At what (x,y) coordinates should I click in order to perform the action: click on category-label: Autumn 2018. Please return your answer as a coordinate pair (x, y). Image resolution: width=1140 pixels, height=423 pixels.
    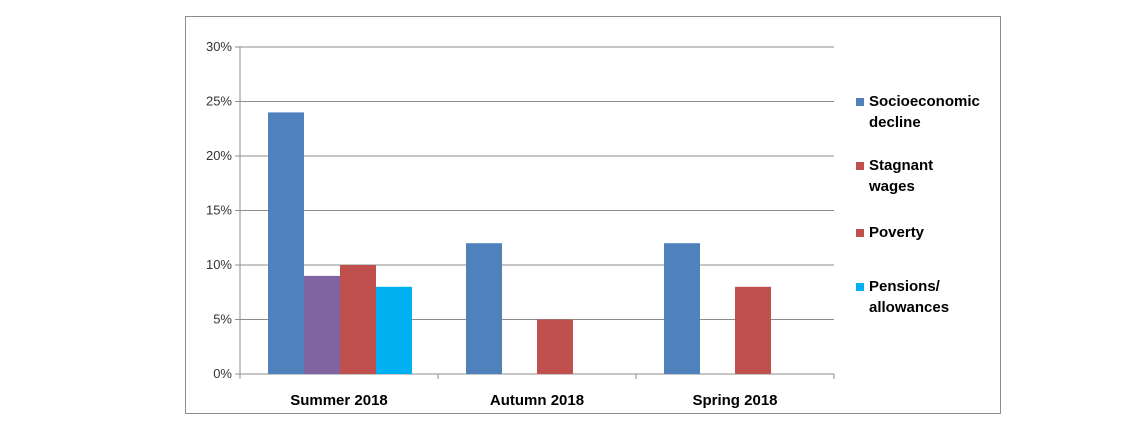
    Looking at the image, I should click on (537, 400).